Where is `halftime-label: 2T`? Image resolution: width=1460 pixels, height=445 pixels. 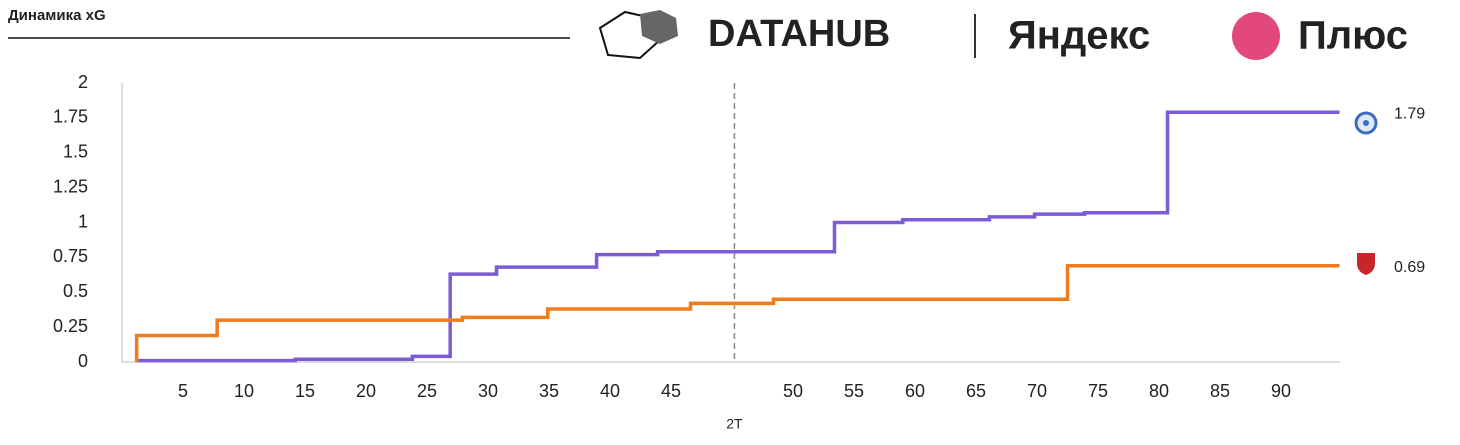 halftime-label: 2T is located at coordinates (734, 424).